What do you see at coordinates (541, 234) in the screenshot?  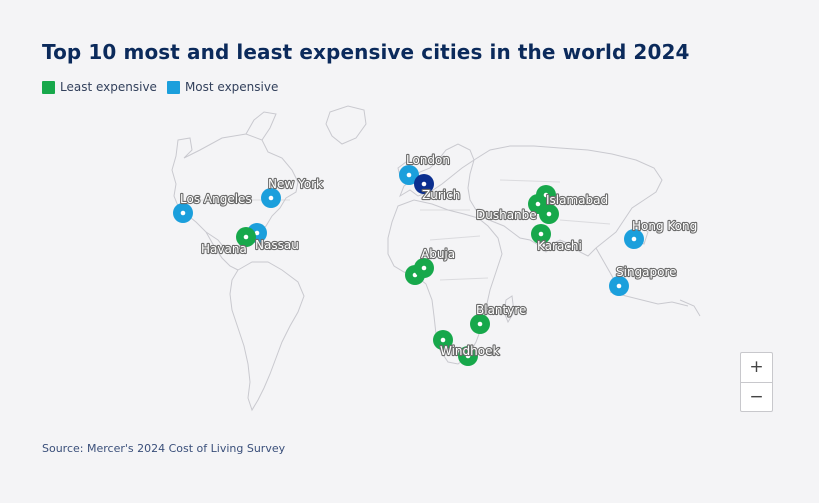 I see `city-marker-karachi-center` at bounding box center [541, 234].